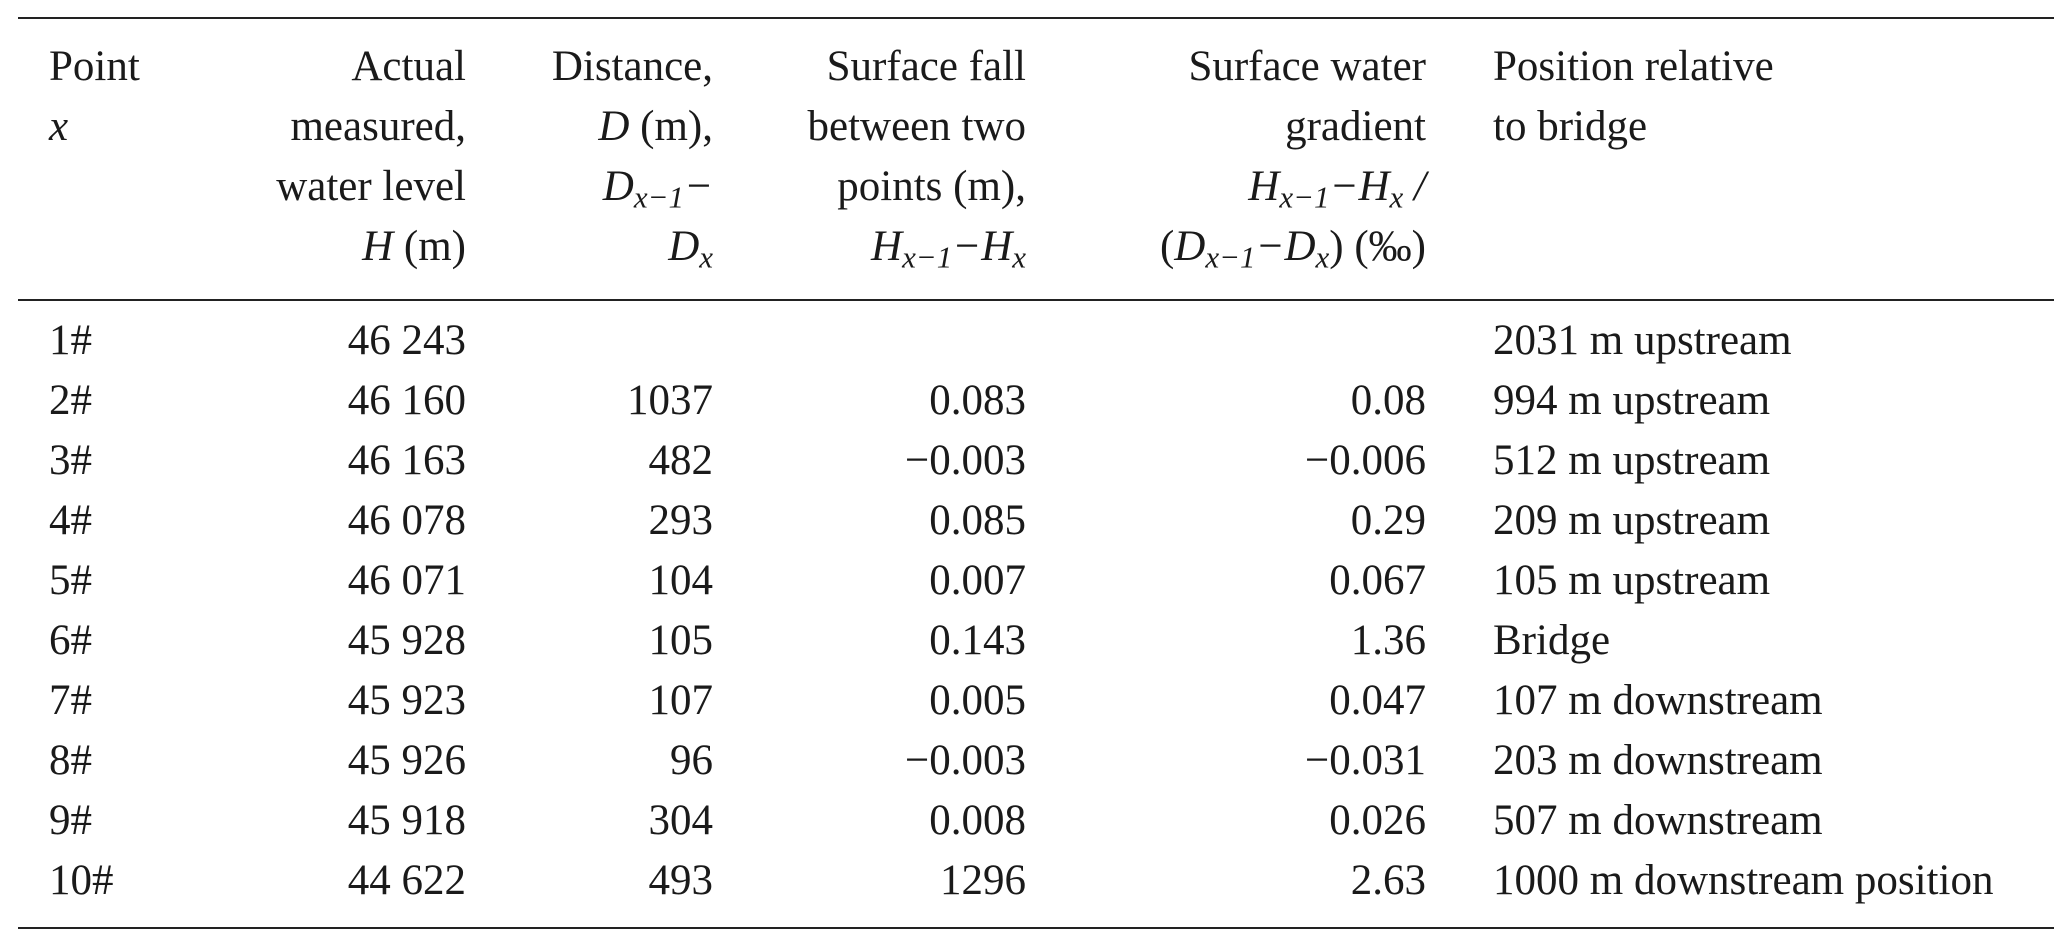 The width and height of the screenshot is (2067, 938). What do you see at coordinates (1388, 640) in the screenshot?
I see `cell-gradient: 1.36` at bounding box center [1388, 640].